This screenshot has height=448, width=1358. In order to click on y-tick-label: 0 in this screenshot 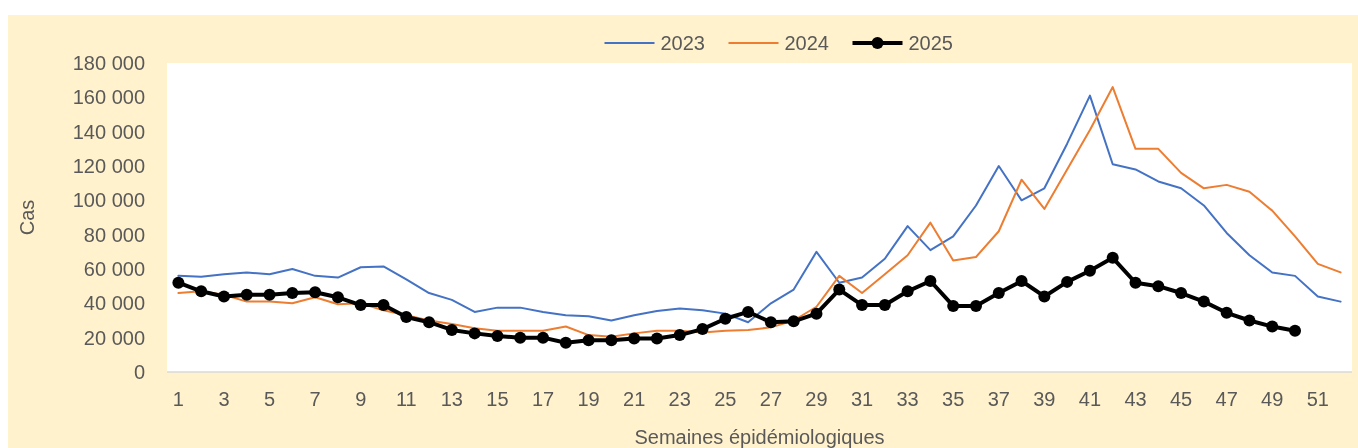, I will do `click(139, 372)`.